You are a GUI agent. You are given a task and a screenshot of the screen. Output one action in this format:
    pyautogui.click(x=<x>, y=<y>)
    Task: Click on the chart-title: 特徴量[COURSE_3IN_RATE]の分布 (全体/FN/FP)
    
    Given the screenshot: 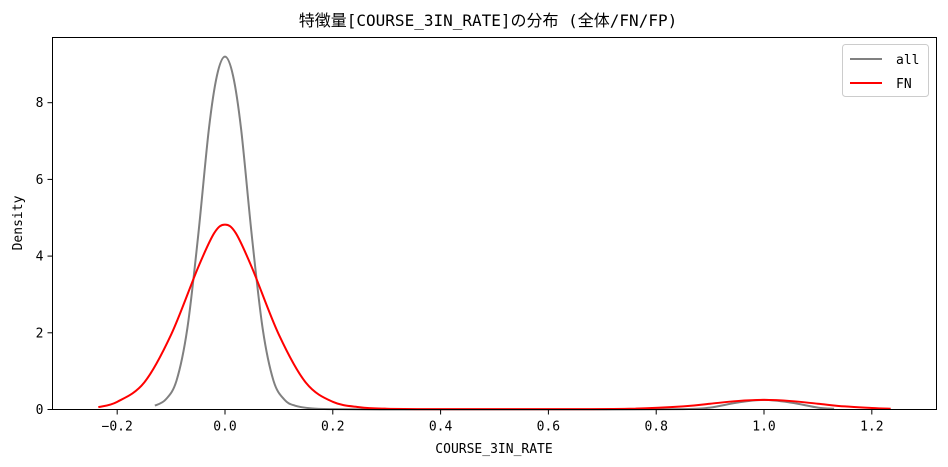 What is the action you would take?
    pyautogui.click(x=488, y=20)
    